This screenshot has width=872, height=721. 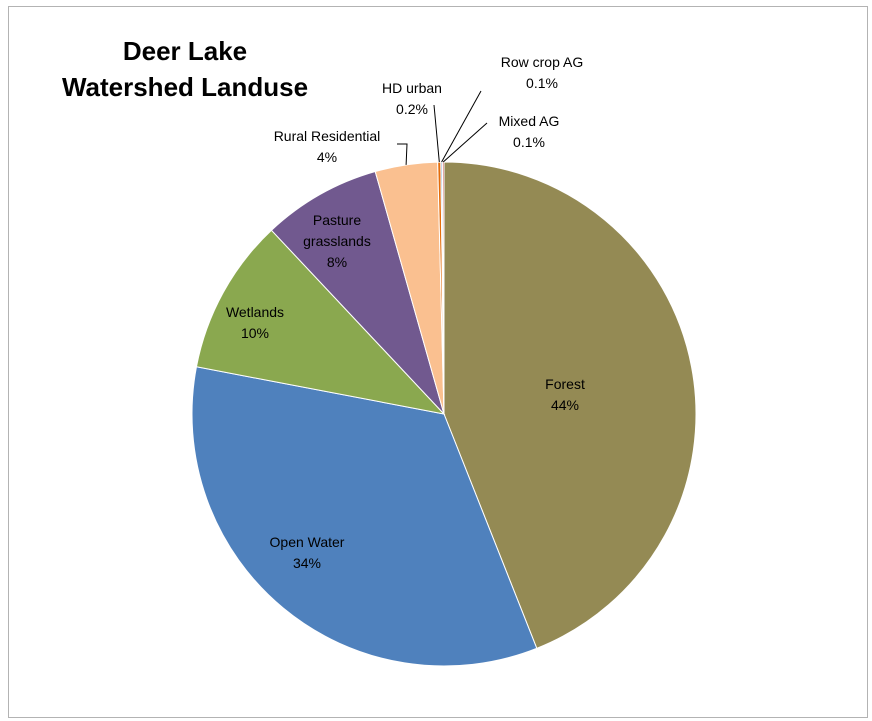 I want to click on leader-line-hd-urban, so click(x=436, y=133).